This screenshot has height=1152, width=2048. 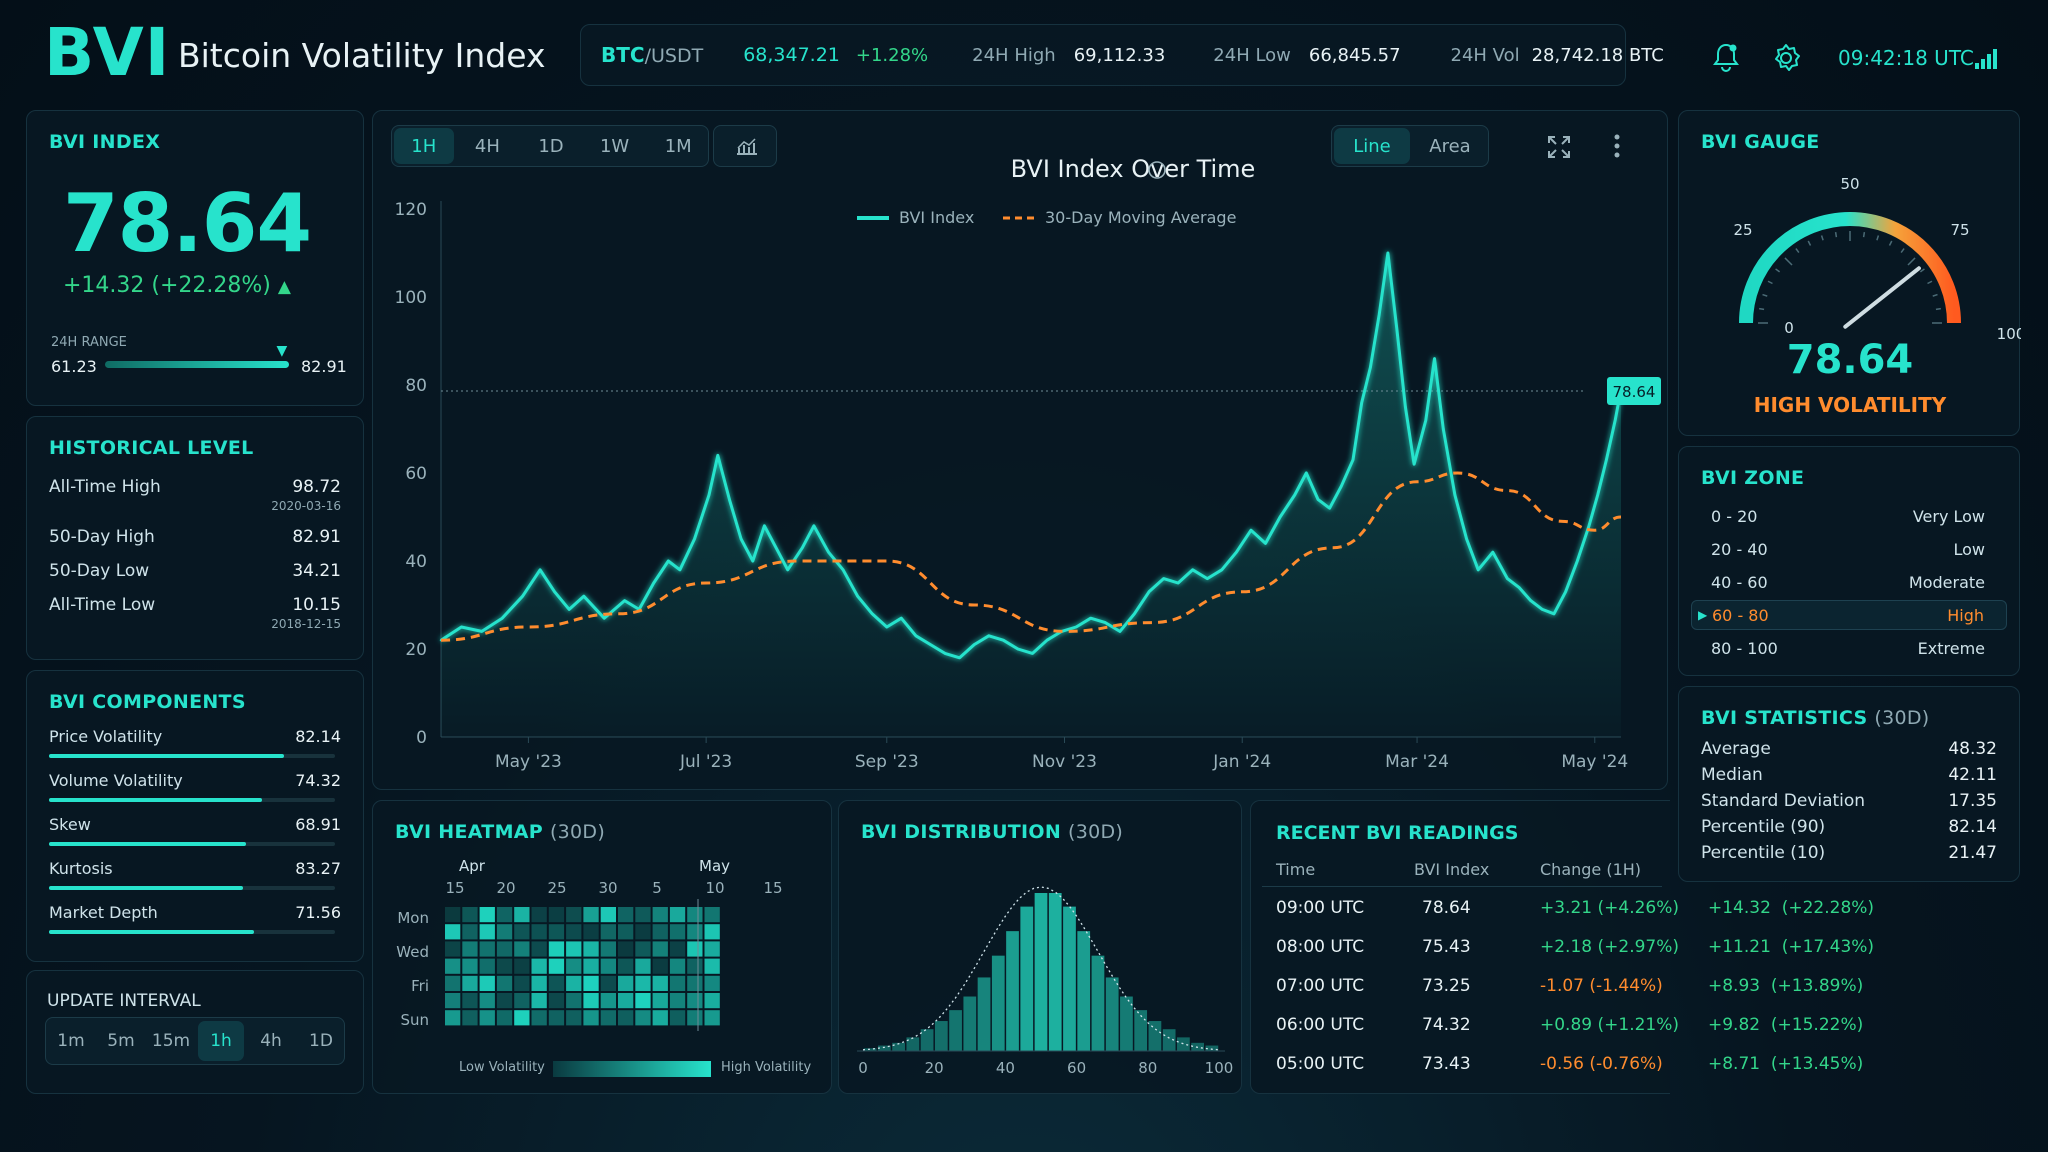 What do you see at coordinates (614, 146) in the screenshot?
I see `timeframe-1W: 1W` at bounding box center [614, 146].